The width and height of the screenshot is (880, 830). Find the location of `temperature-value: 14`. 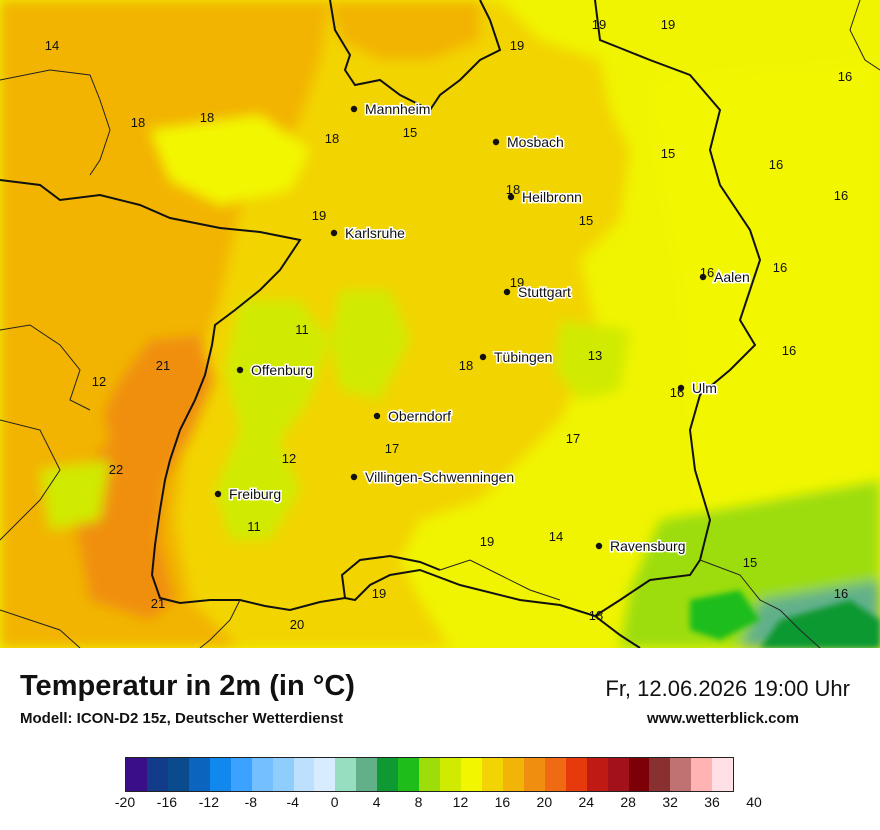

temperature-value: 14 is located at coordinates (556, 536).